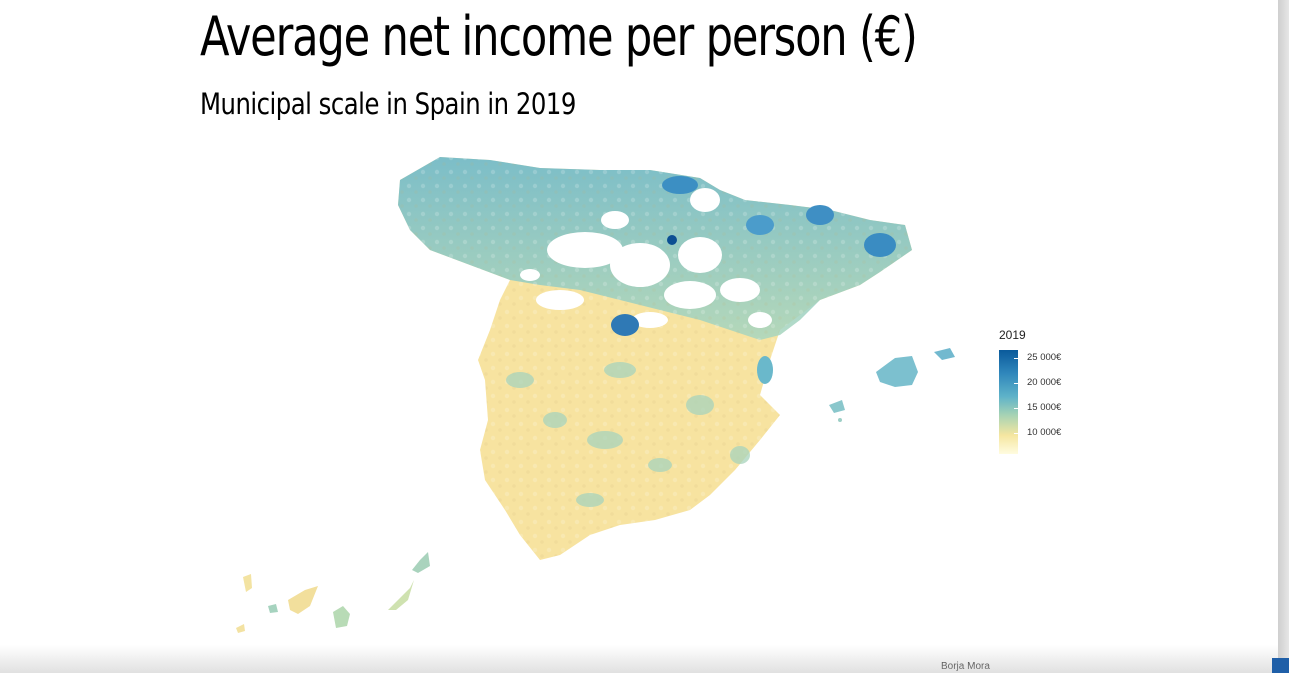  What do you see at coordinates (1044, 382) in the screenshot?
I see `legend-label-20000: 20 000€` at bounding box center [1044, 382].